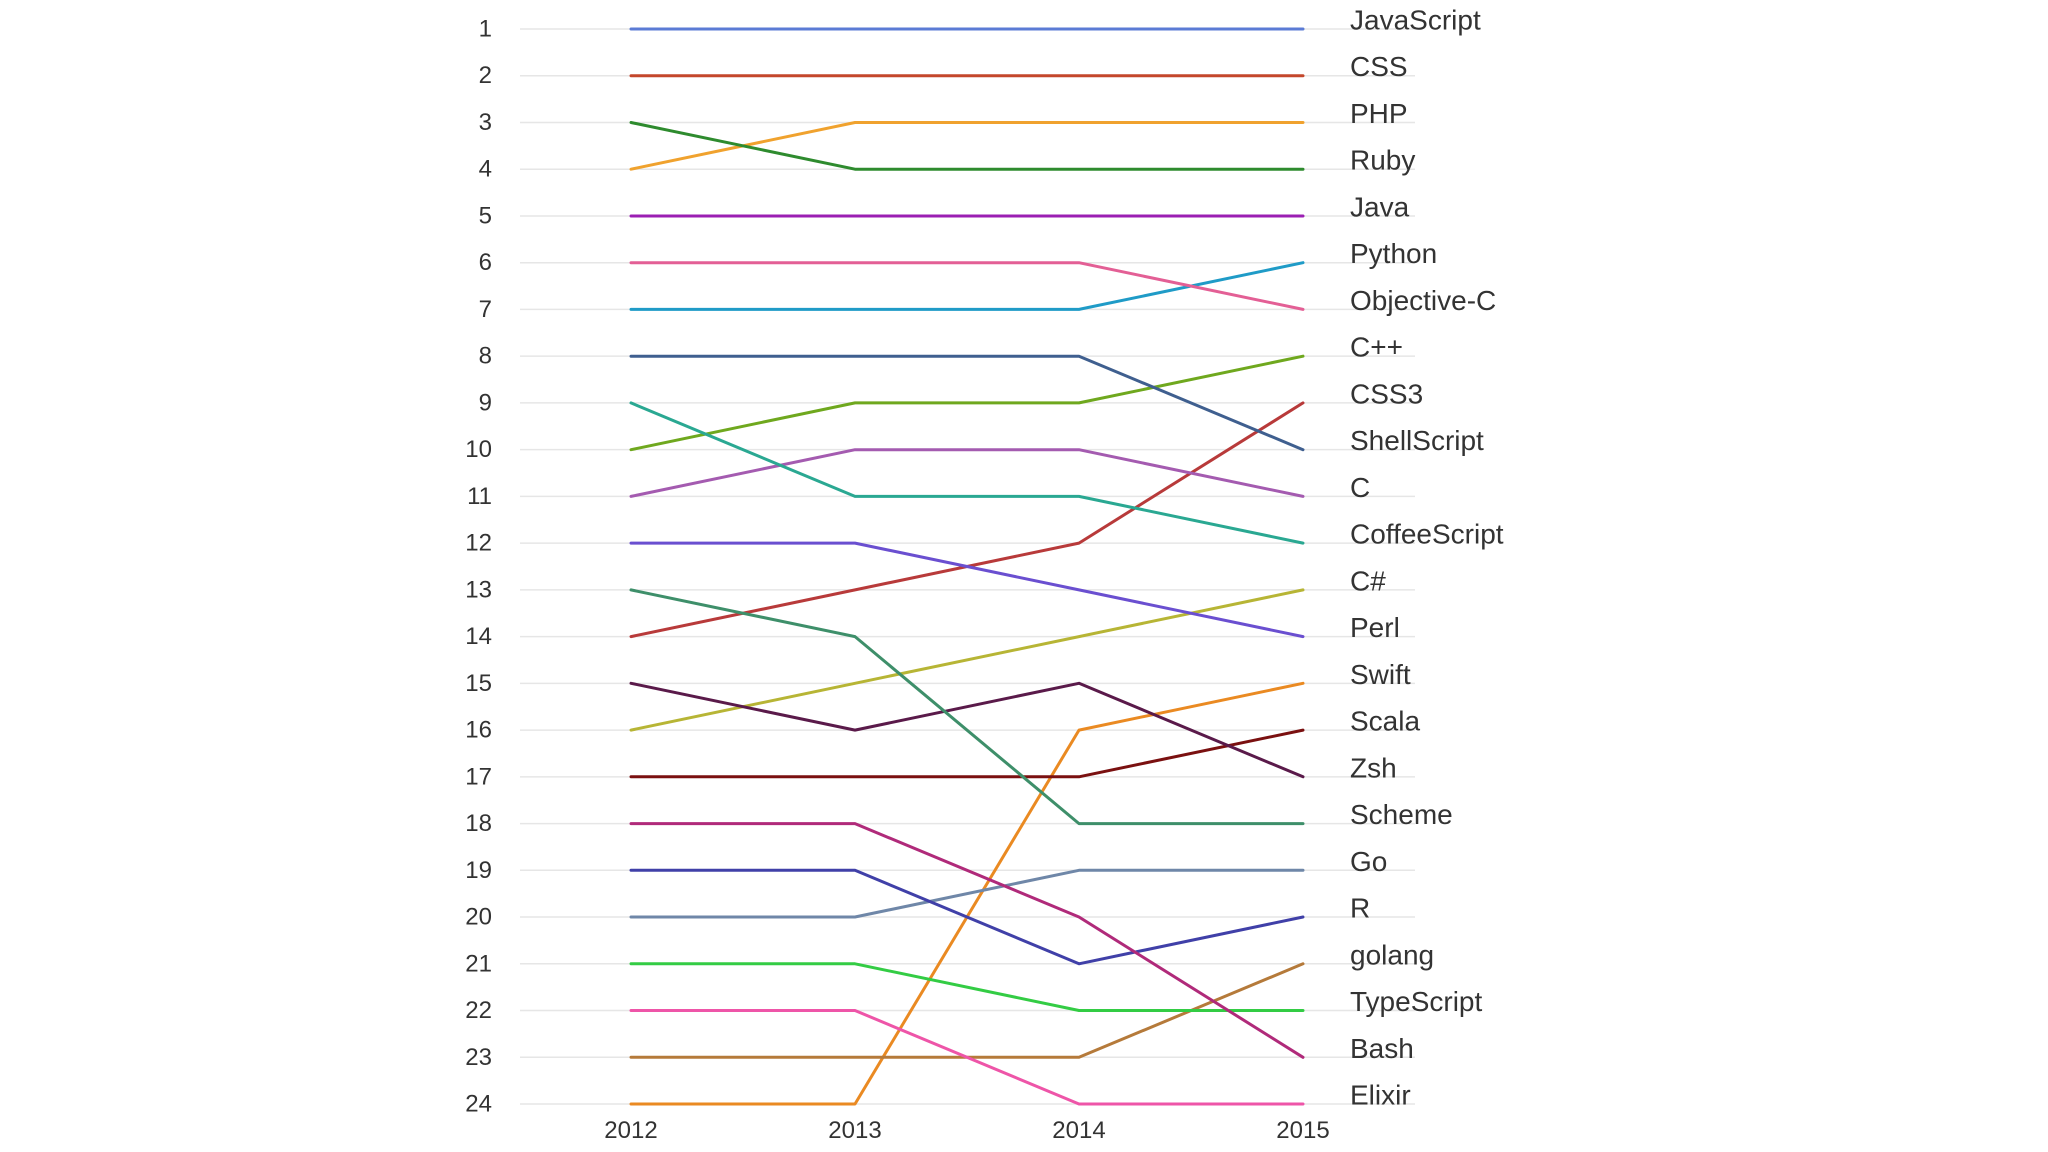 Image resolution: width=2048 pixels, height=1152 pixels. I want to click on series-label-css: CSS, so click(1379, 66).